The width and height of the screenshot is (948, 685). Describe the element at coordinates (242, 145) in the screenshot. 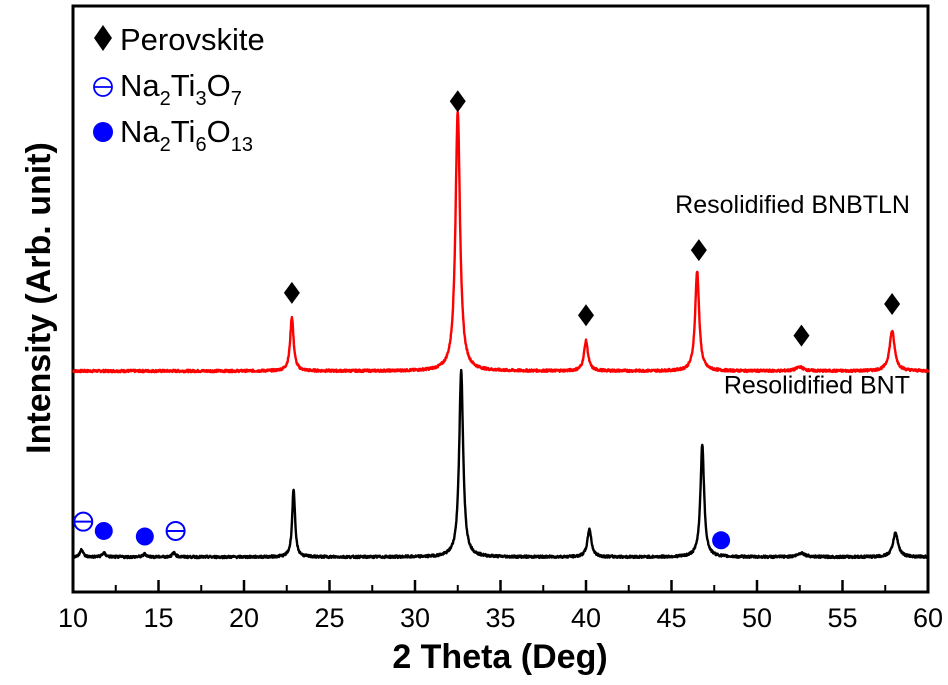

I see `legend-label-subscript: 13` at that location.